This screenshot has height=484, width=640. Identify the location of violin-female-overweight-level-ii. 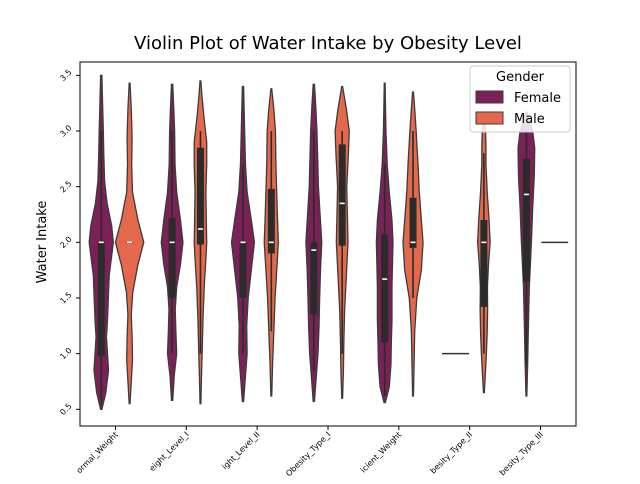
(243, 244).